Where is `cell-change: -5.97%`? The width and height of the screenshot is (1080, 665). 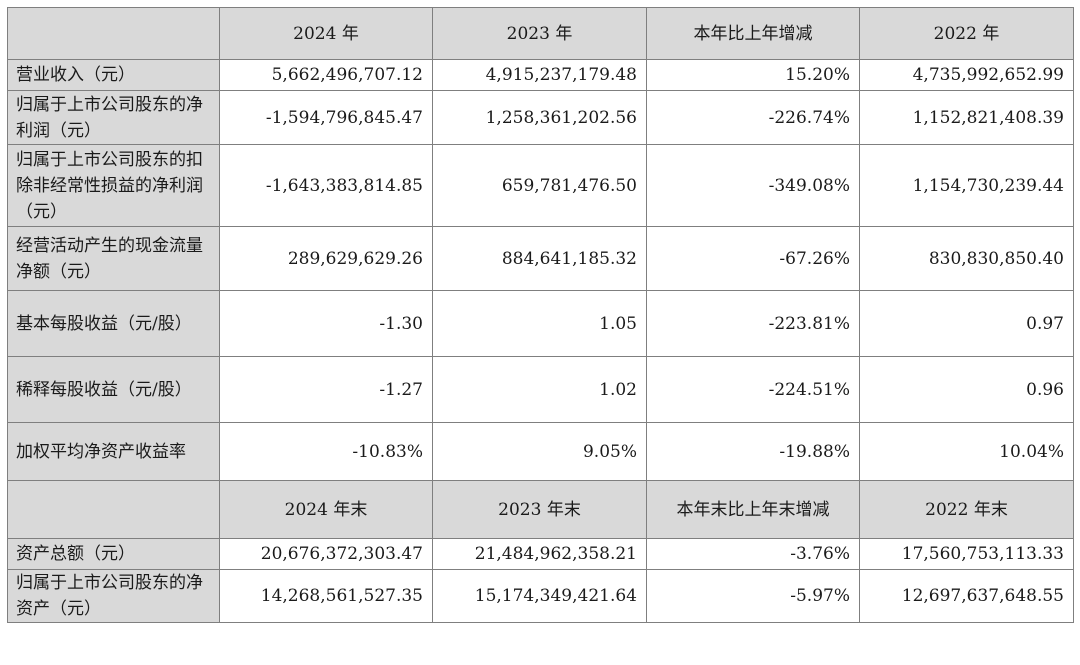
cell-change: -5.97% is located at coordinates (753, 596).